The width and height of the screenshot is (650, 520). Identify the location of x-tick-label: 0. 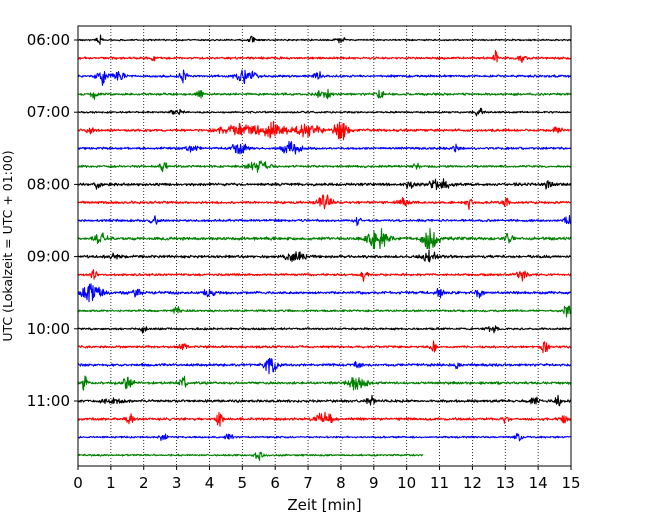
(78, 483).